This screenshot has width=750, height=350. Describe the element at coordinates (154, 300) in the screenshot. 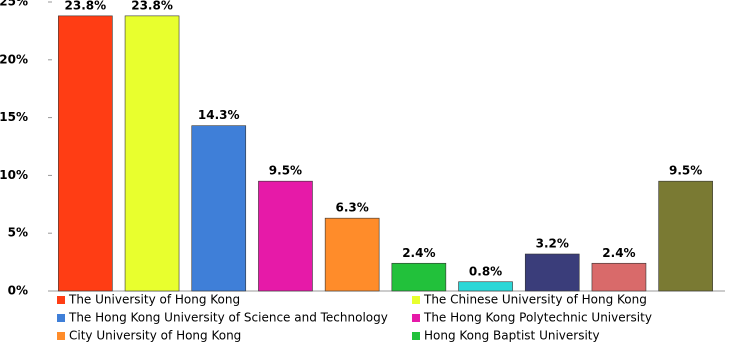

I see `legend-label: The University of Hong Kong` at that location.